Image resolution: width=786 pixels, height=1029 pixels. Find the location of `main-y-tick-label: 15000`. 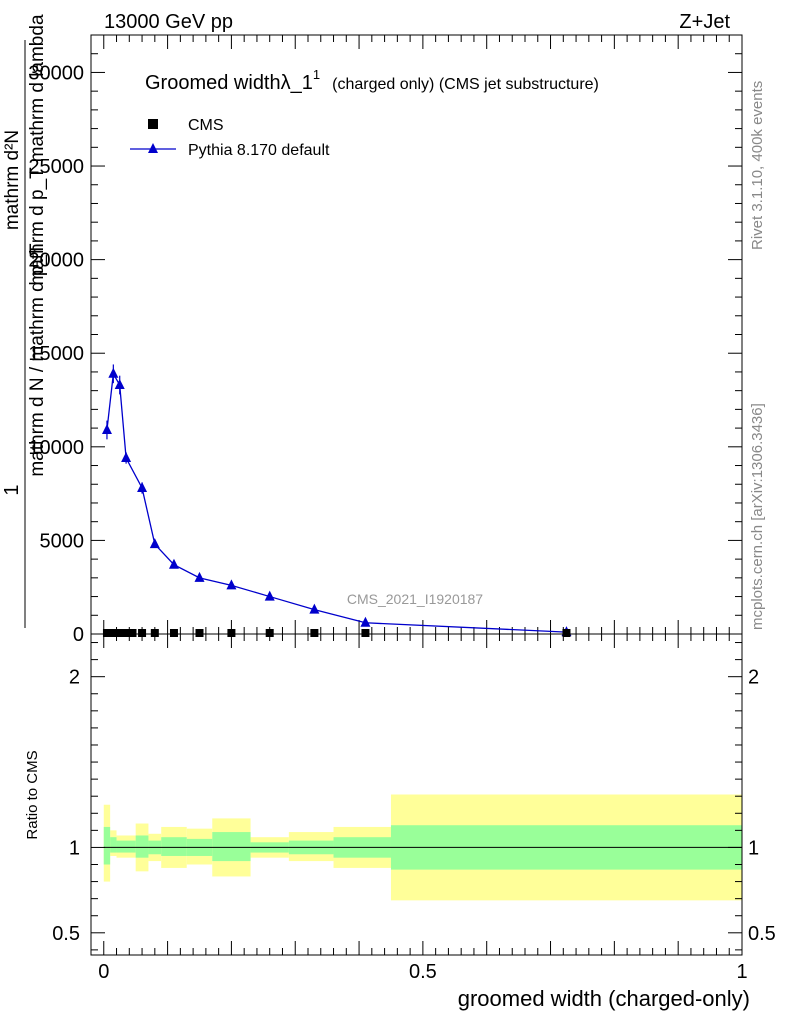

main-y-tick-label: 15000 is located at coordinates (56, 354).